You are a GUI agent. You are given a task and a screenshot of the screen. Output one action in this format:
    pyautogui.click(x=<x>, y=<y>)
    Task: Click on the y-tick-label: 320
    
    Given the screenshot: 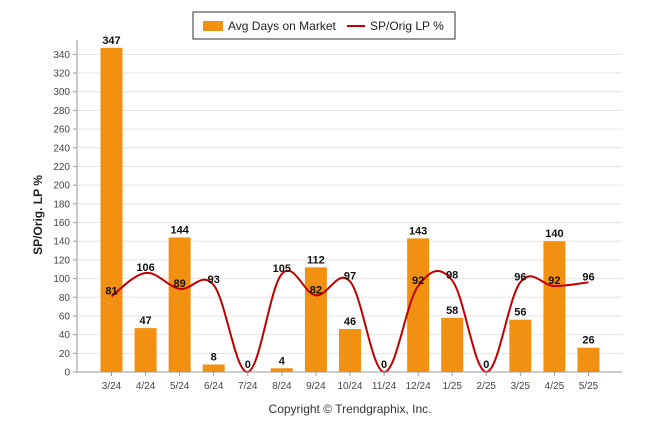 What is the action you would take?
    pyautogui.click(x=61, y=74)
    